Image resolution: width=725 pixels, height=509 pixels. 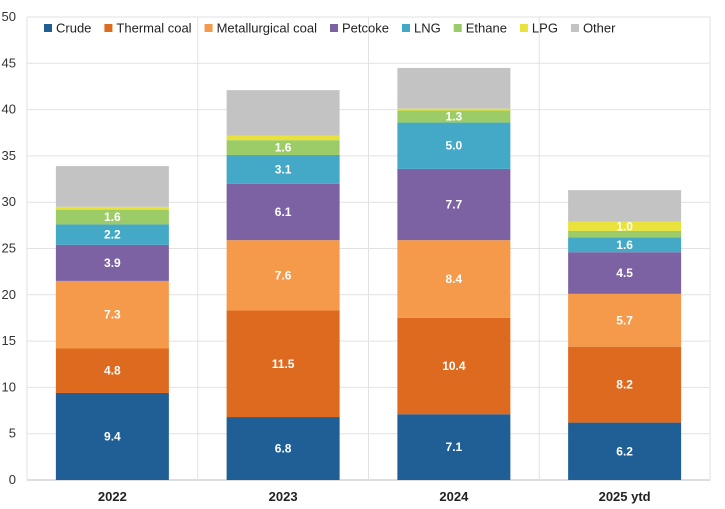 I want to click on data-label-metallurgical-coal-1: 7.6, so click(x=283, y=275).